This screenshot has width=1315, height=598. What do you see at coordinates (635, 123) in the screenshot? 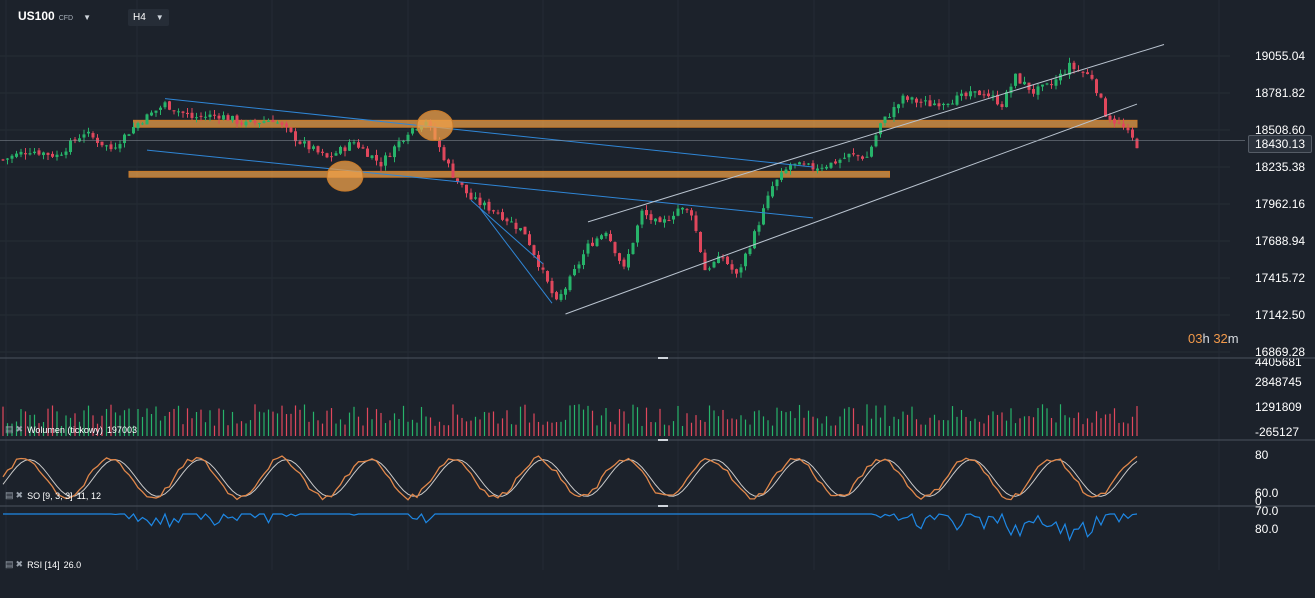
I see `zone-rect` at bounding box center [635, 123].